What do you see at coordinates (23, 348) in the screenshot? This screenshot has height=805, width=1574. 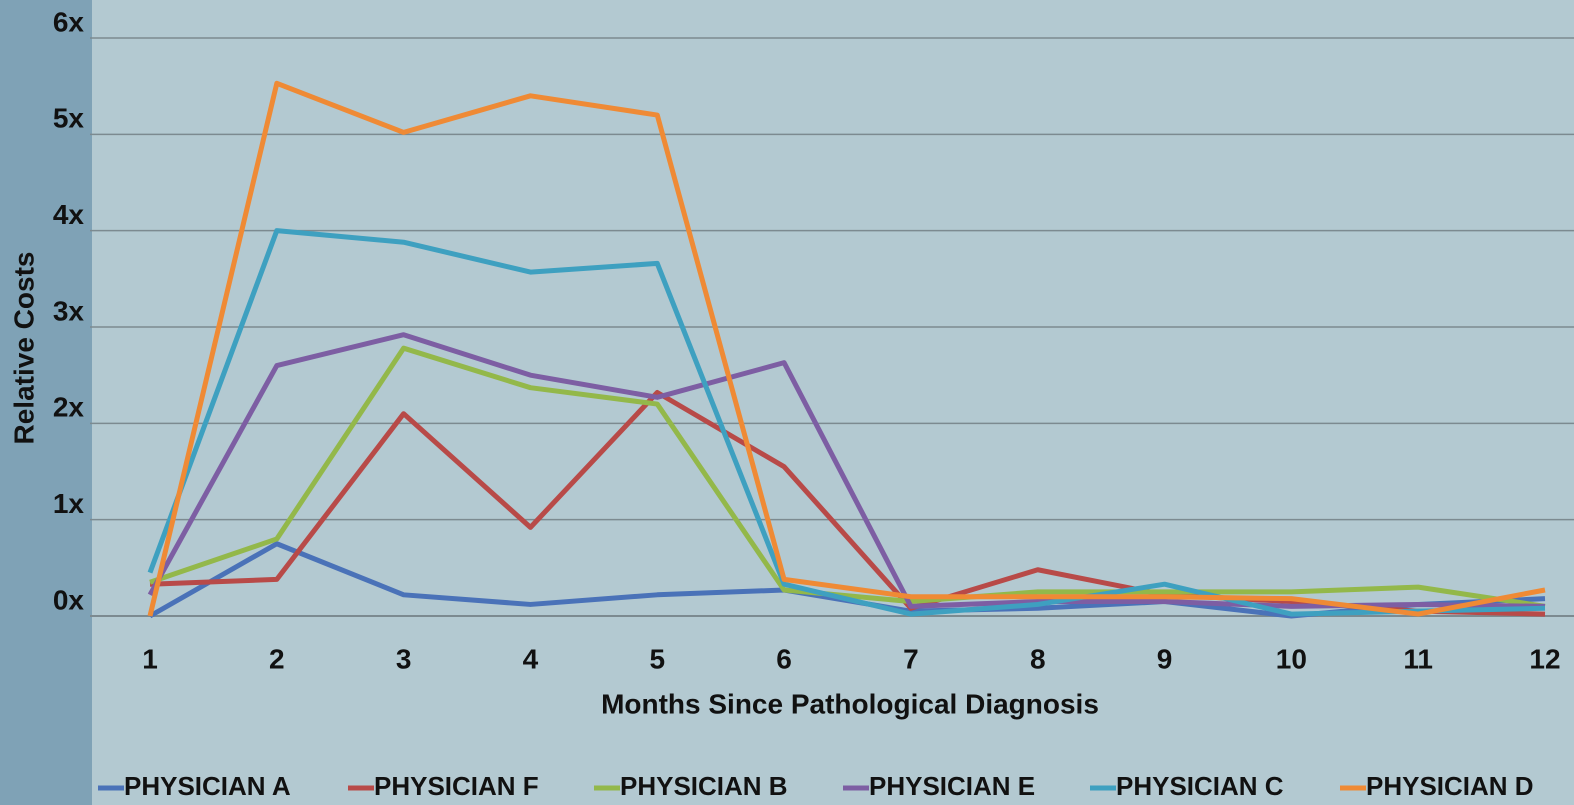 I see `y-axis-label: Relative Costs` at bounding box center [23, 348].